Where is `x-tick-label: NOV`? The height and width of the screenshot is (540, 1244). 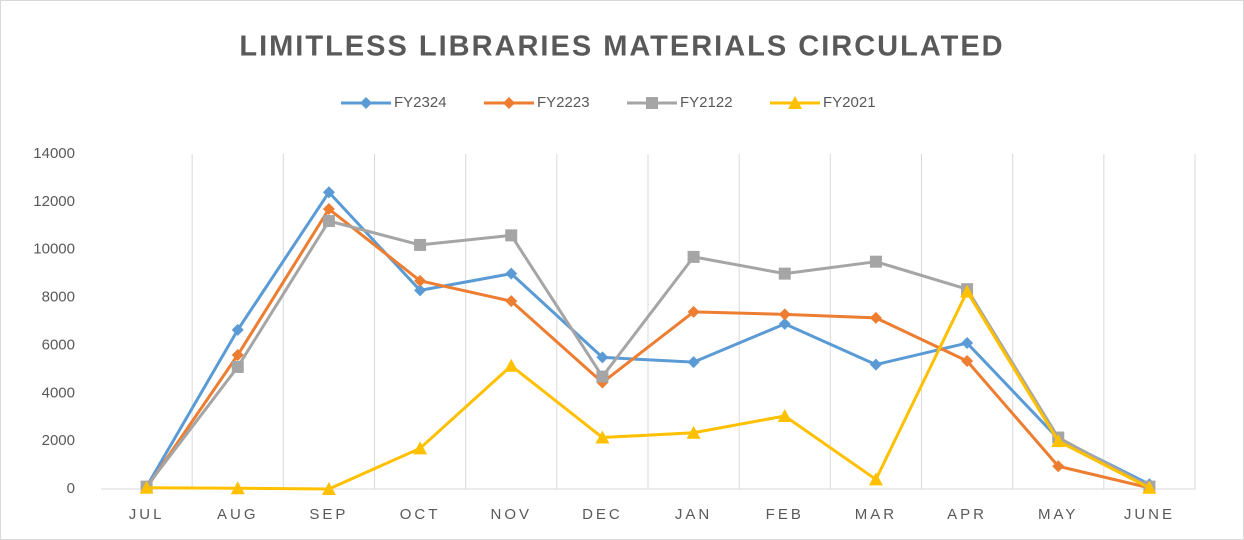
x-tick-label: NOV is located at coordinates (511, 514).